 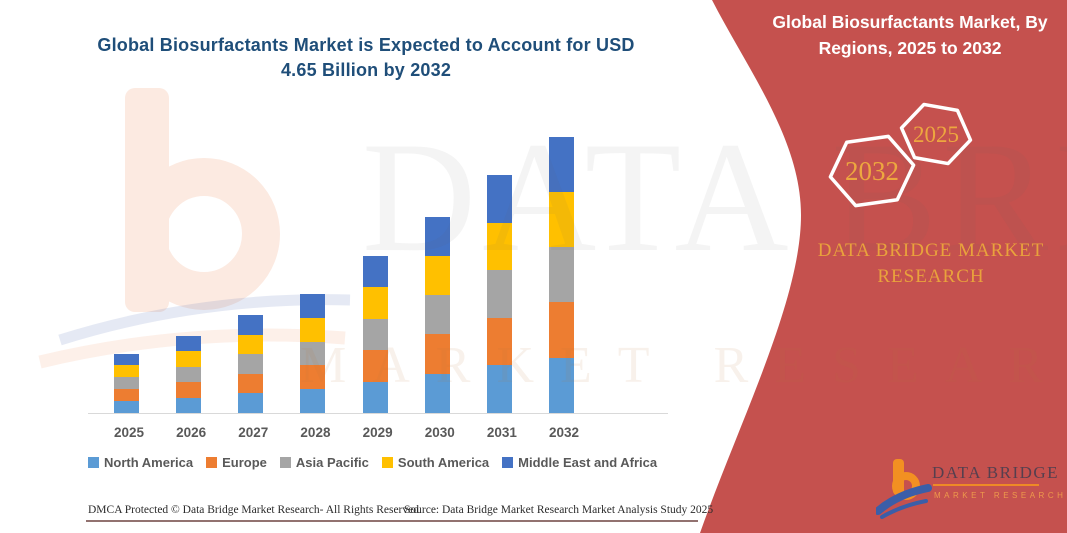 I want to click on bar-2026-segment-middle-east-and-africa, so click(x=189, y=343).